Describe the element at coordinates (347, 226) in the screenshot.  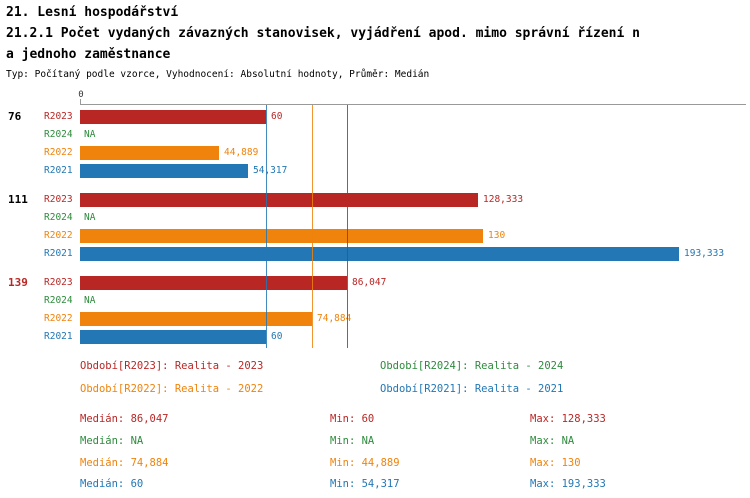
I see `median-line-r2023` at that location.